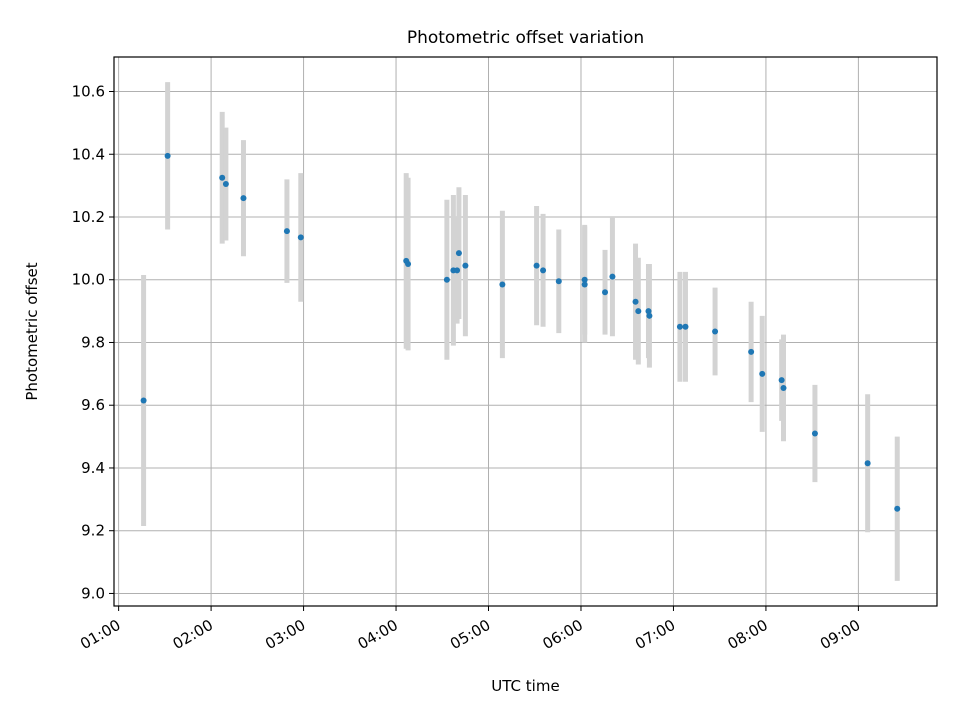 The height and width of the screenshot is (720, 960). Describe the element at coordinates (93, 468) in the screenshot. I see `y-tick-label: 9.4` at that location.